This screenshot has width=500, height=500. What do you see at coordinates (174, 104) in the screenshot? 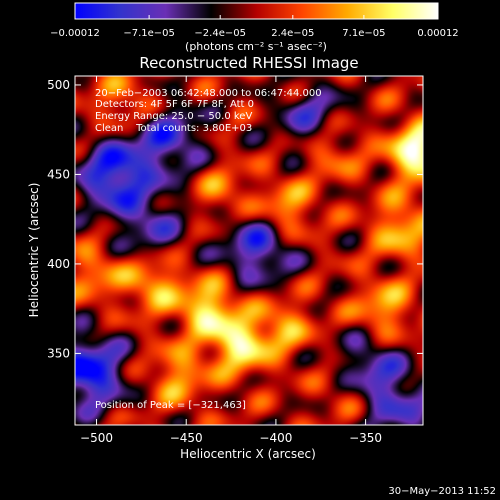
I see `annotation-detectors: Detectors: 4F 5F 6F 7F 8F, Att 0` at bounding box center [174, 104].